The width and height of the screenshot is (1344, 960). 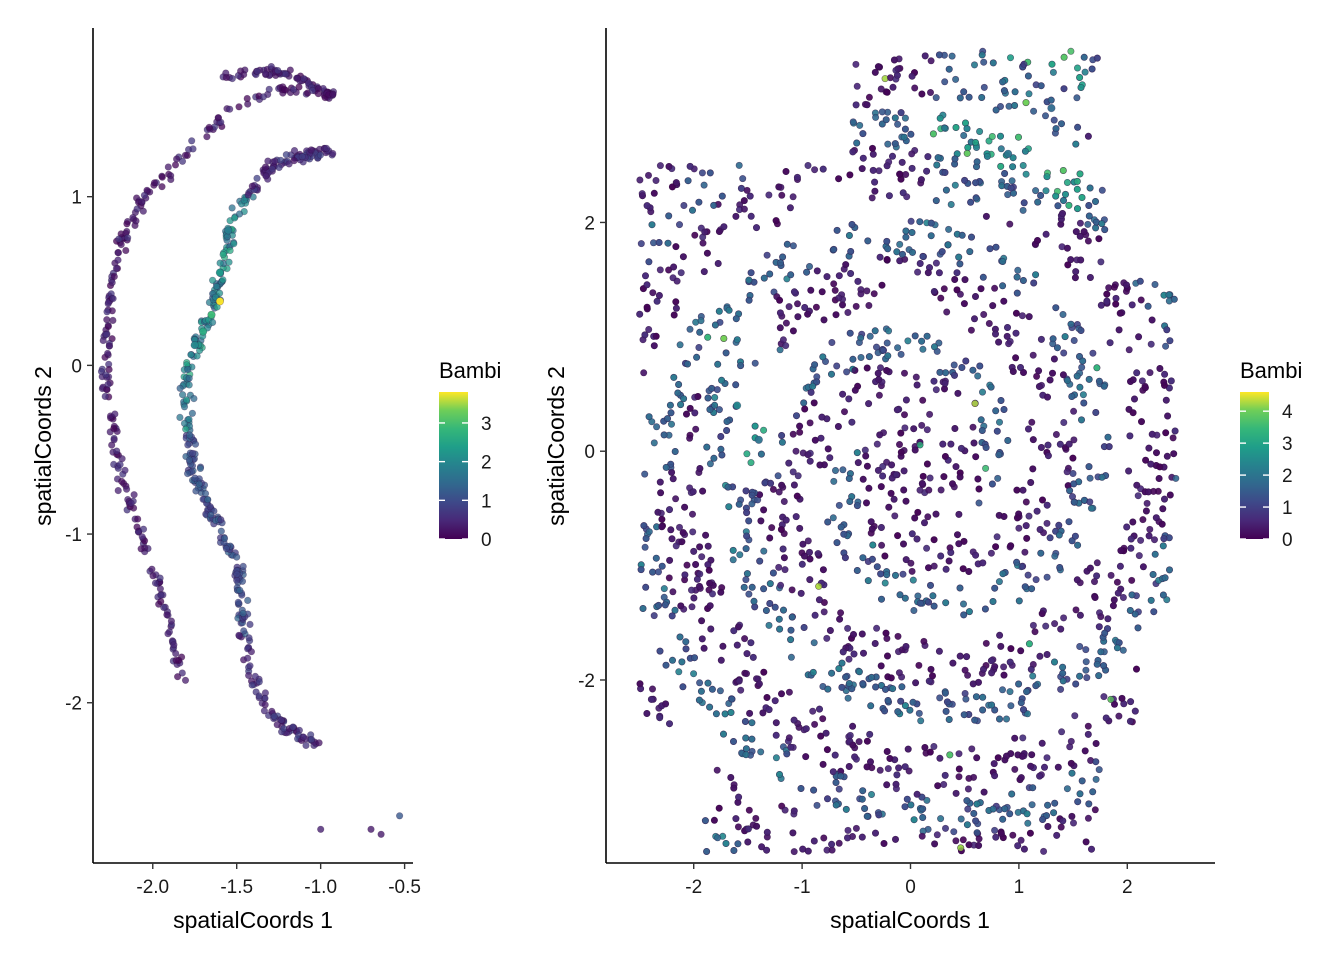 I want to click on left-y-tick-label: -1, so click(x=73, y=535).